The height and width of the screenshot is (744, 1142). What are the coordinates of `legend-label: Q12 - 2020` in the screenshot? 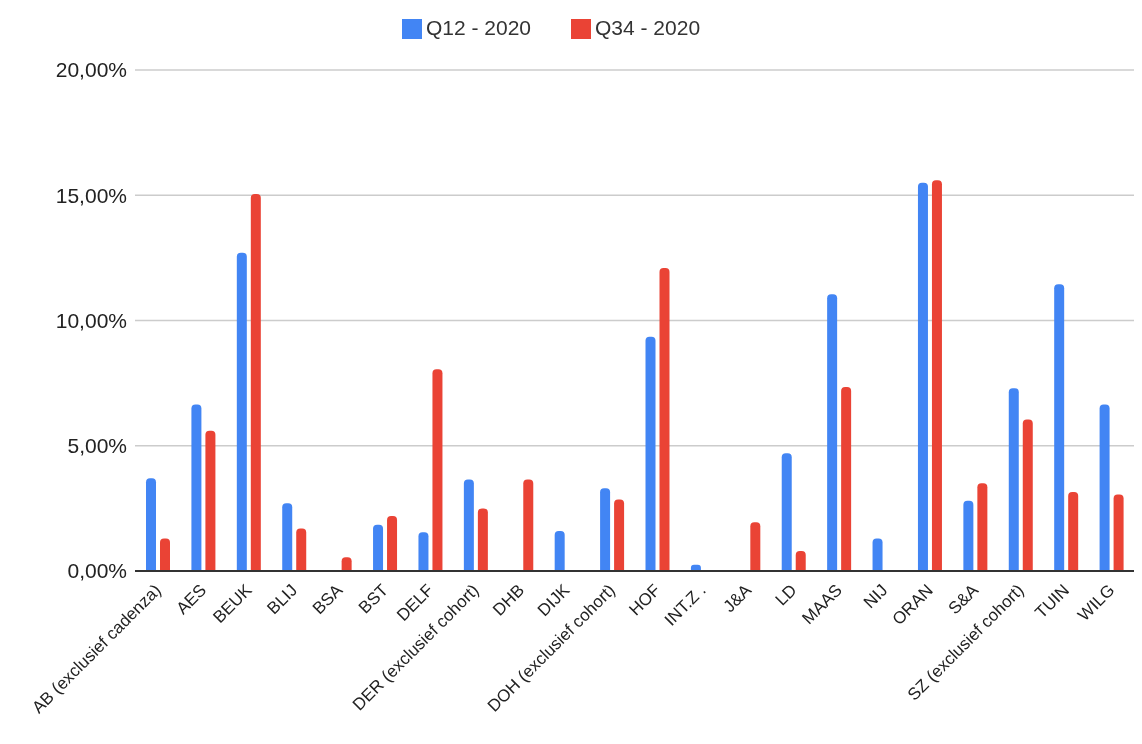 It's located at (478, 27).